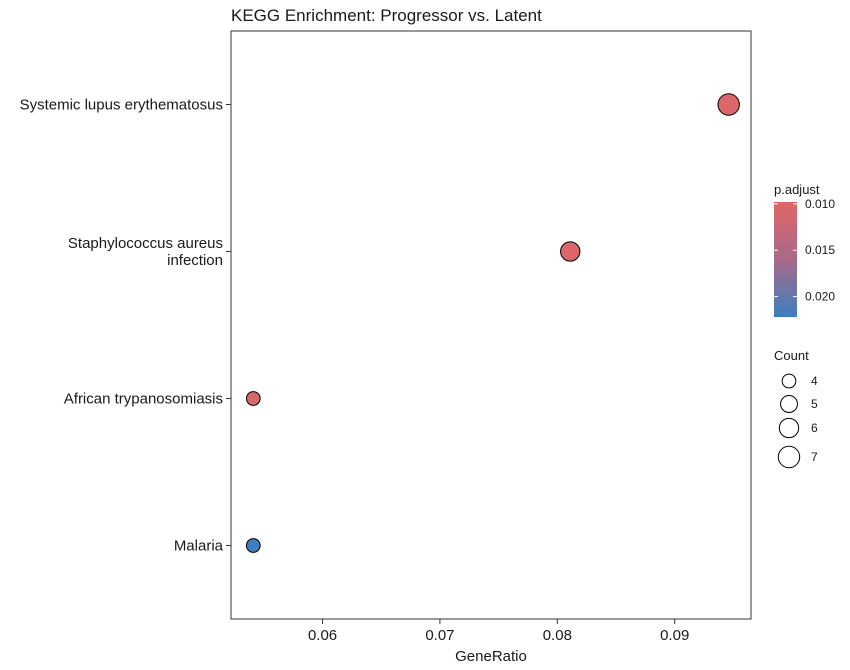 The height and width of the screenshot is (670, 850). I want to click on x-tick-label-0-07: 0.07, so click(439, 635).